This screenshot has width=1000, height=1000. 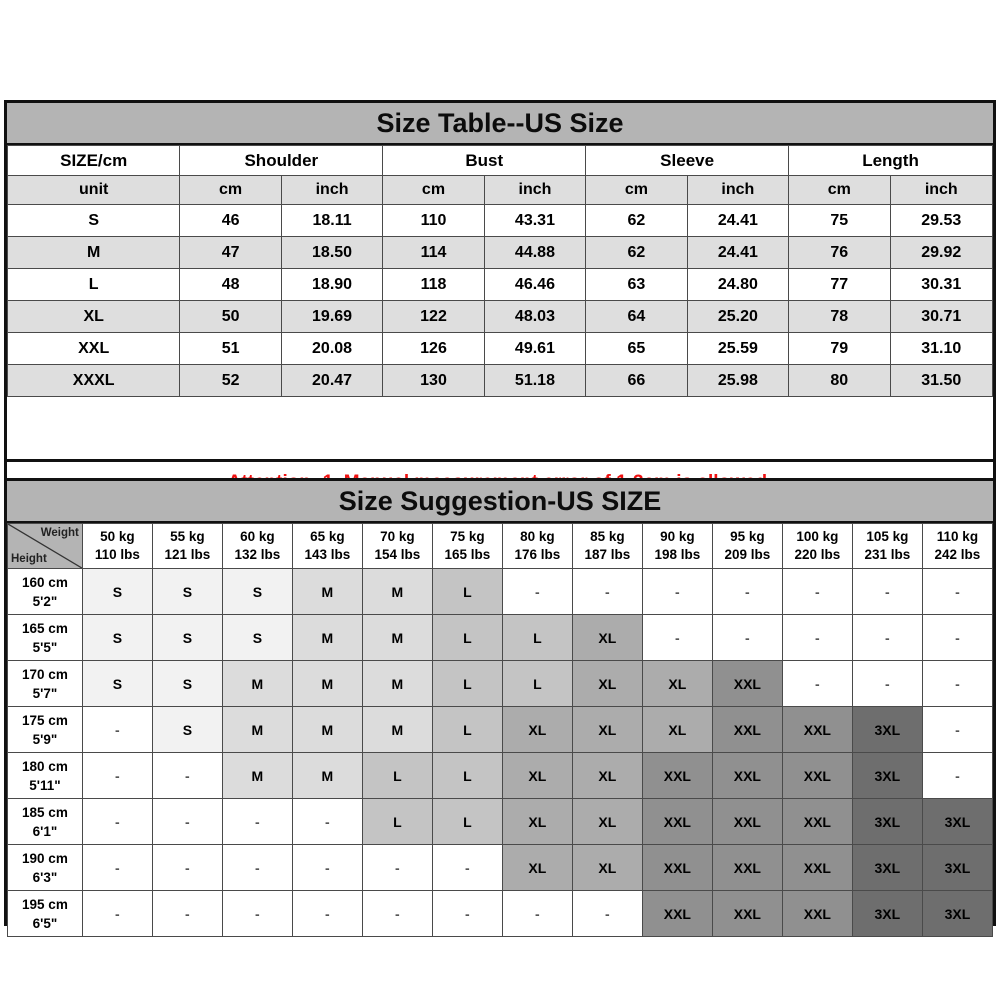 I want to click on measurement-cell: 24.41, so click(x=738, y=220).